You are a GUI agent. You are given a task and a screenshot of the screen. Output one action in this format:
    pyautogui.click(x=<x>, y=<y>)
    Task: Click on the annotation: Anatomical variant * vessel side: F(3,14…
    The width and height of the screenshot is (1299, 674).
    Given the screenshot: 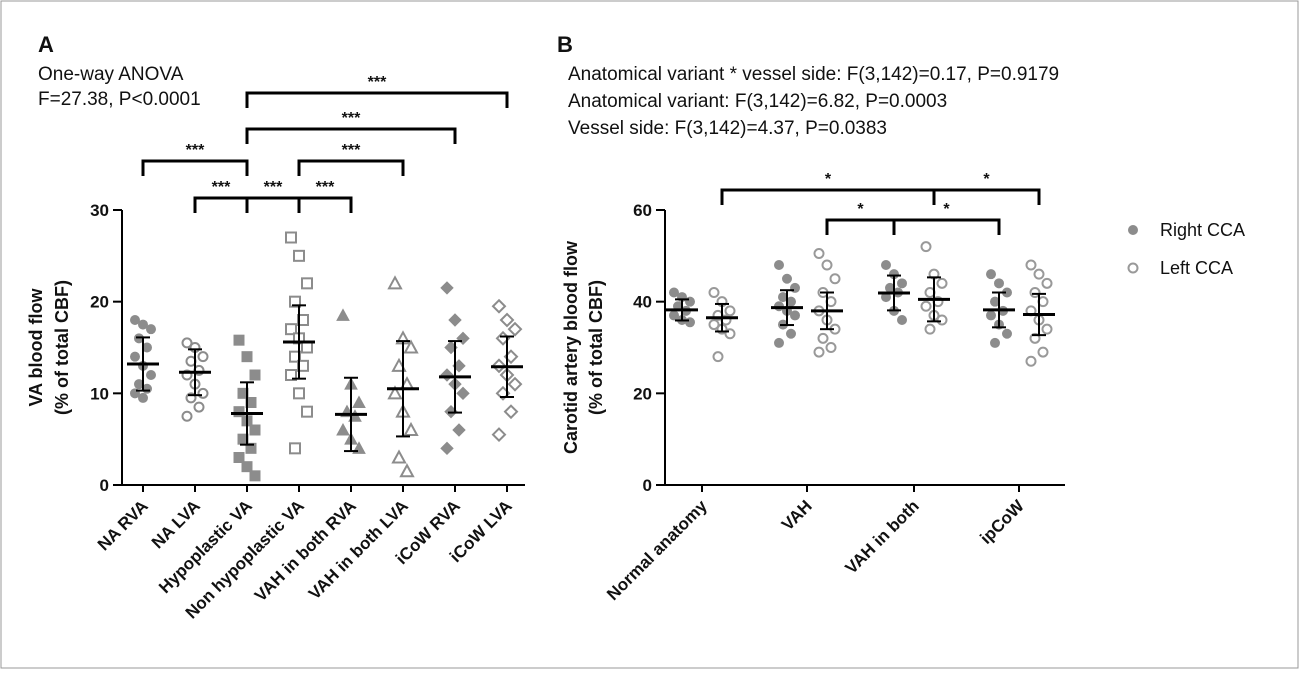 What is the action you would take?
    pyautogui.click(x=813, y=74)
    